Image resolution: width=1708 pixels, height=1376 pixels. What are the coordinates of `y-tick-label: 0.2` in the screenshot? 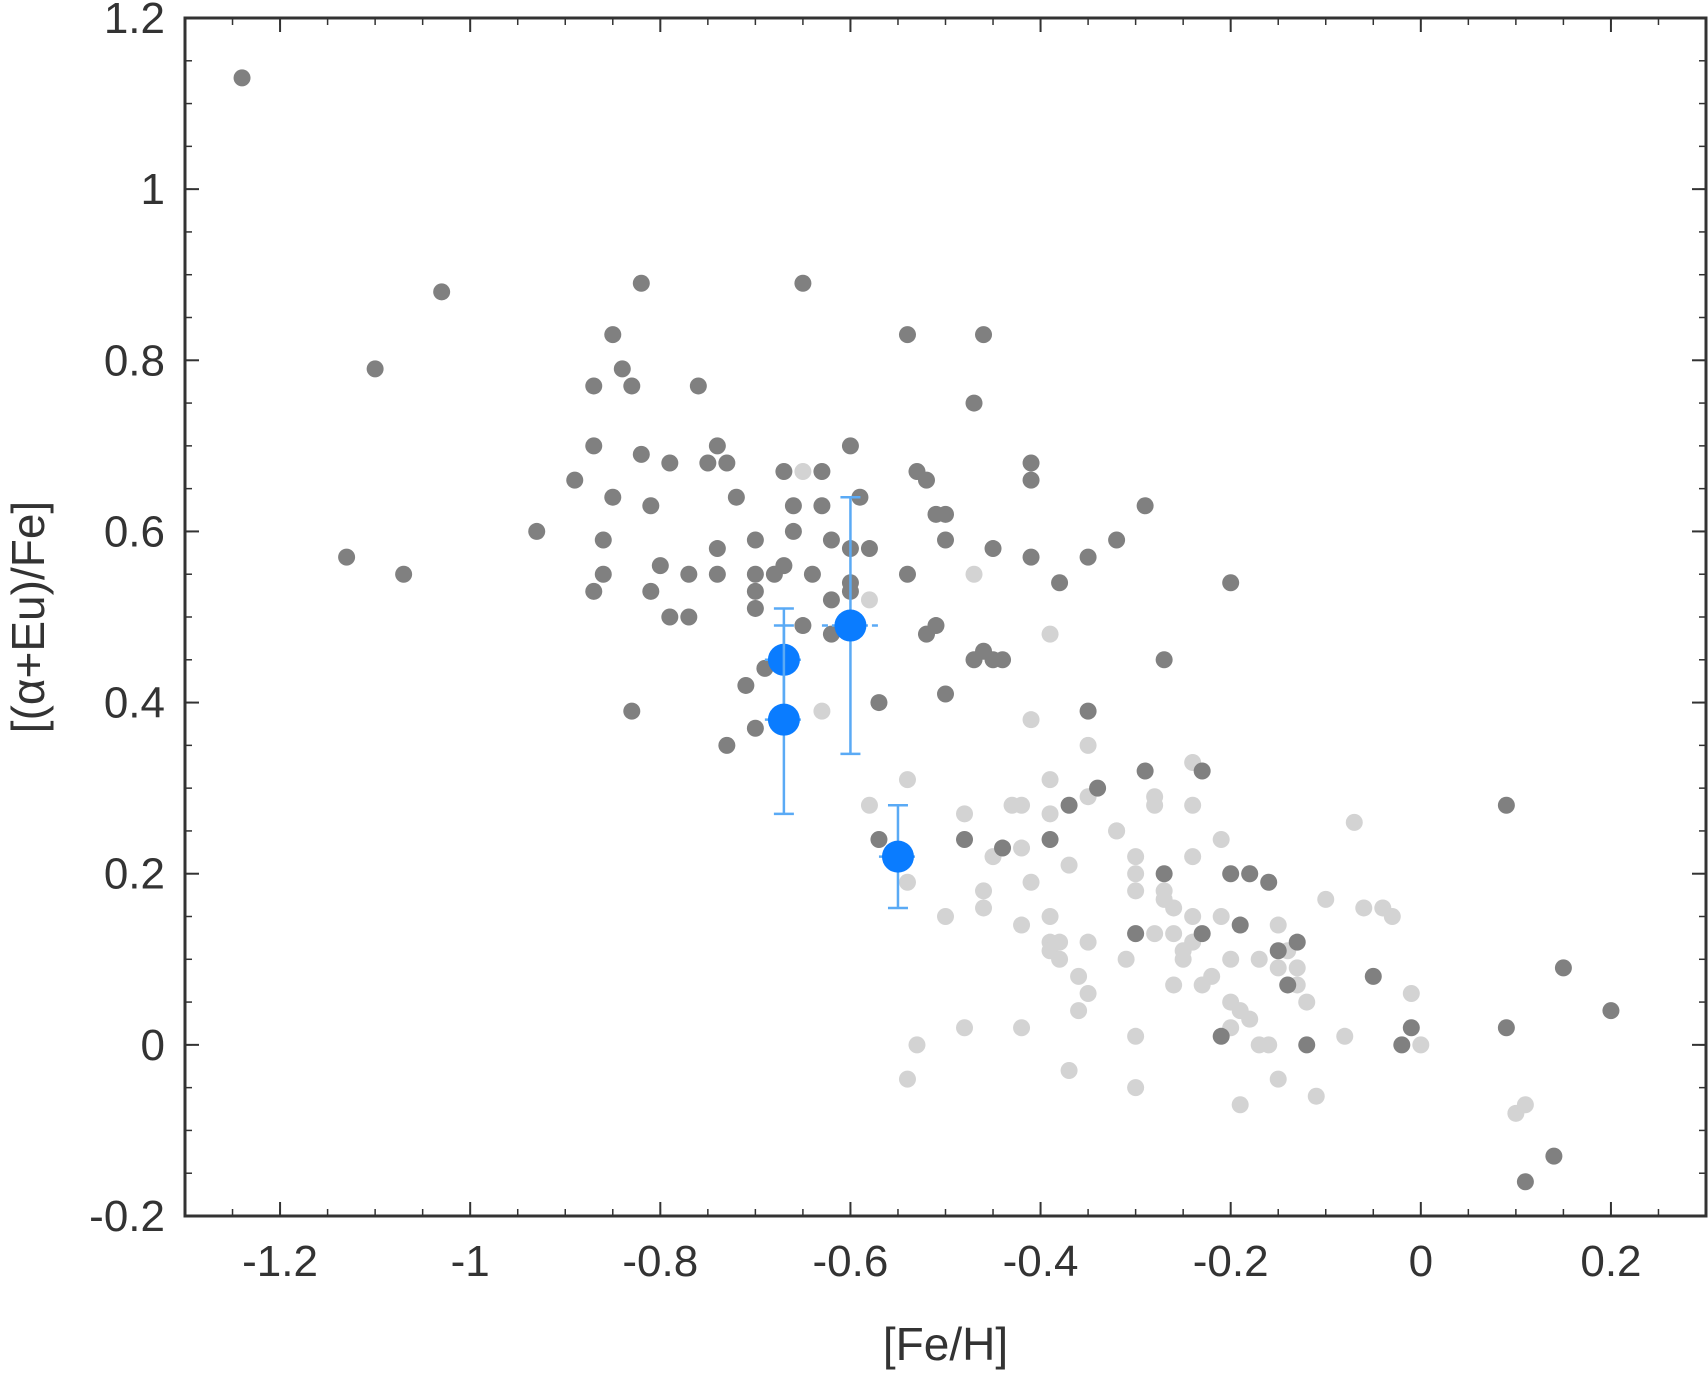 It's located at (134, 874).